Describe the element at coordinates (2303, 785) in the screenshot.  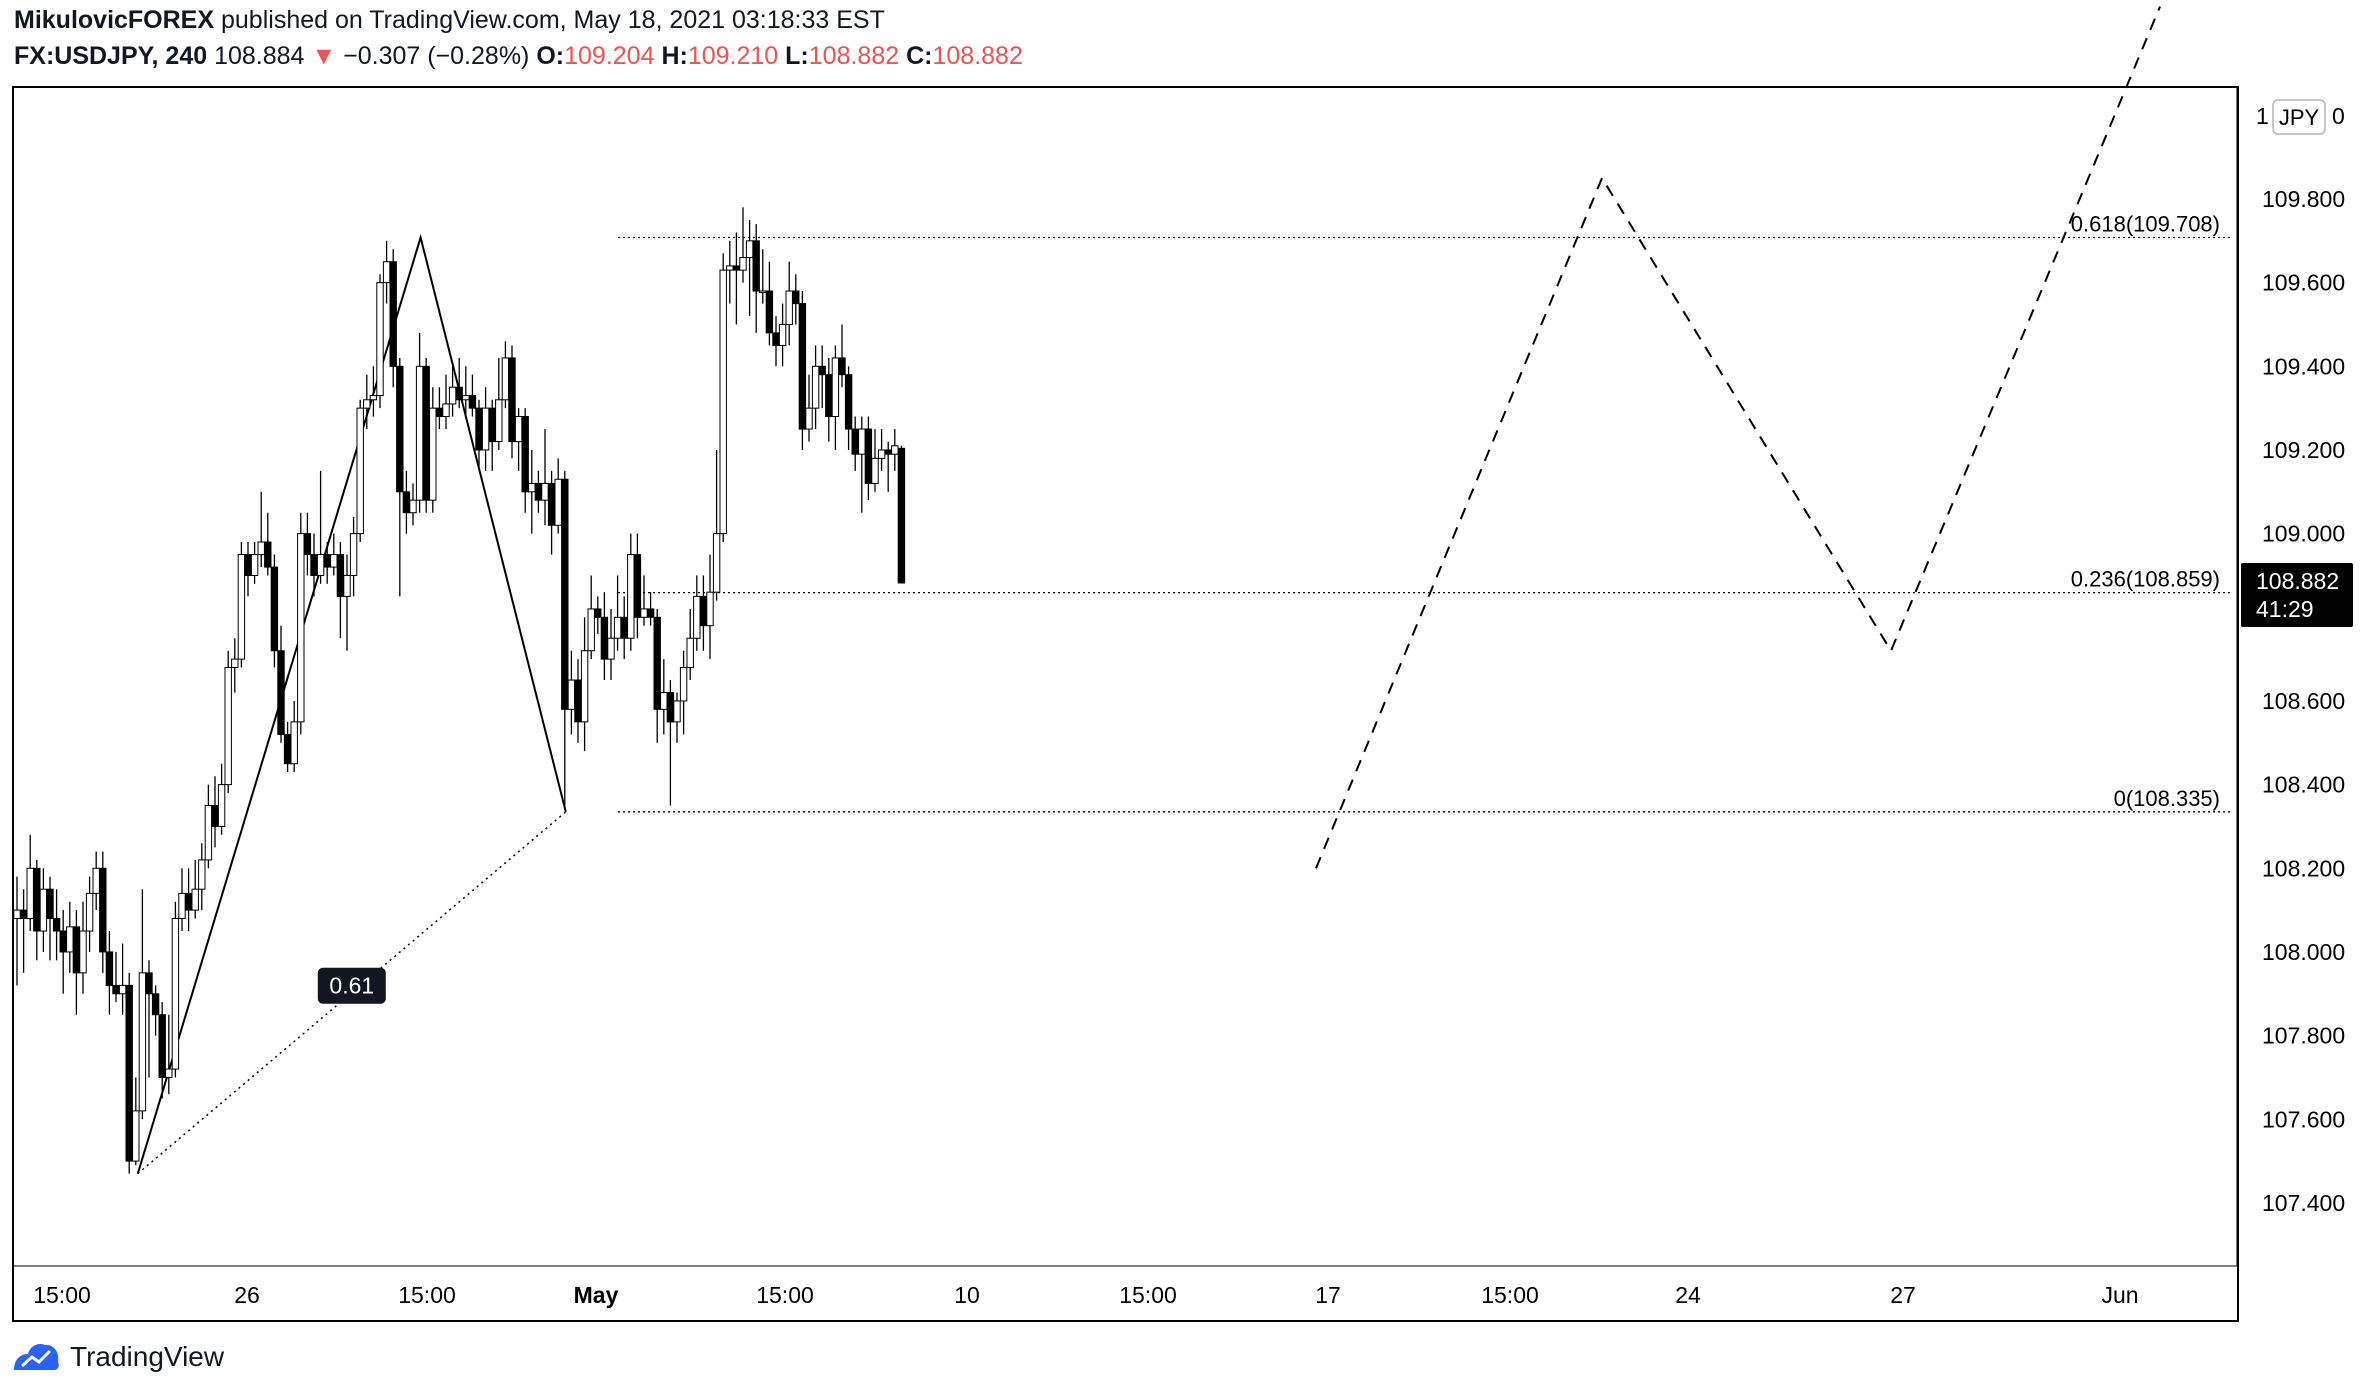
I see `price-tick-label: 108.400` at that location.